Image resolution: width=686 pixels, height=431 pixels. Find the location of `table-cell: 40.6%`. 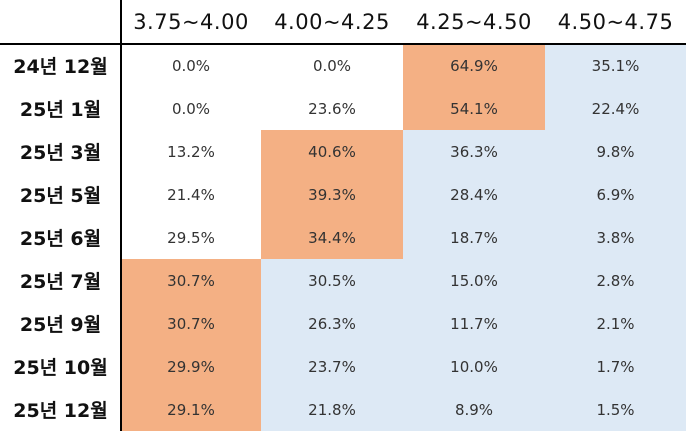

table-cell: 40.6% is located at coordinates (332, 151).